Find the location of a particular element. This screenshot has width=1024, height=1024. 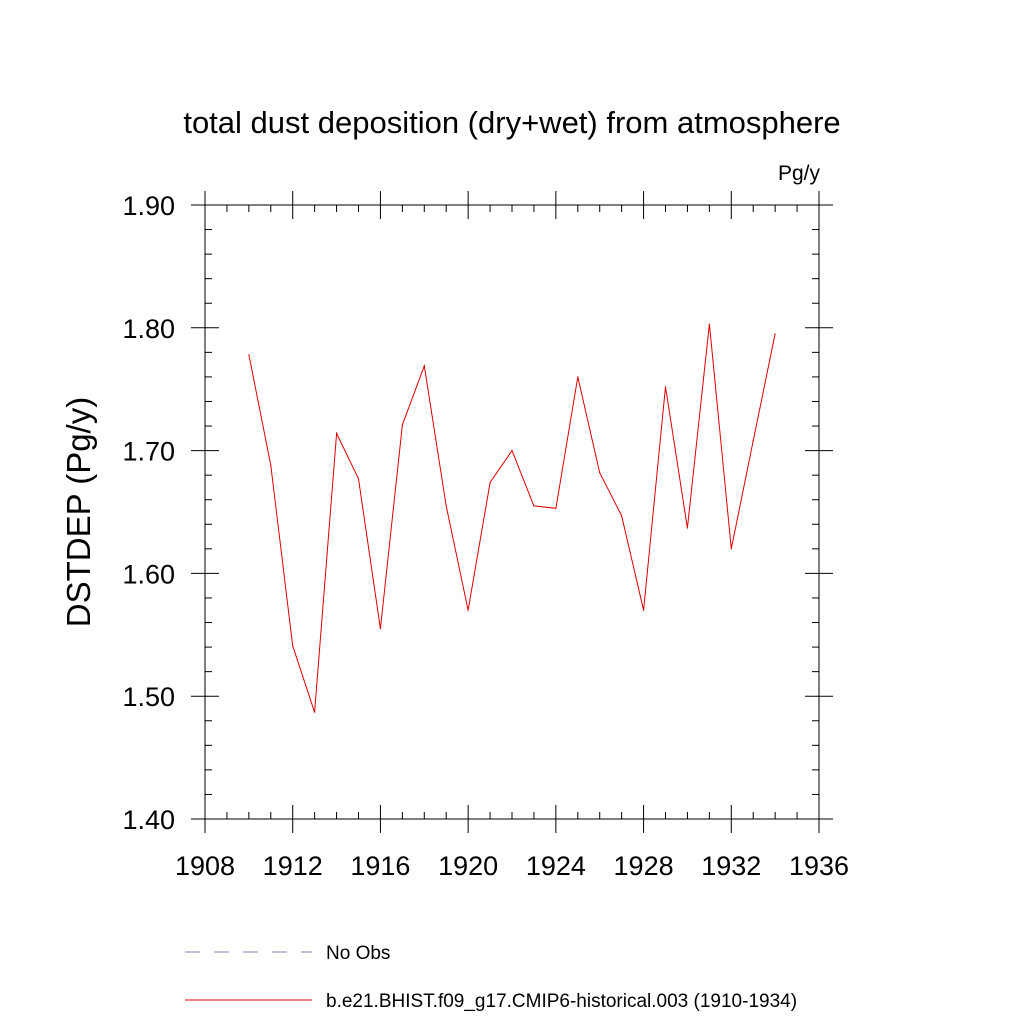

x-tick-label: 1908 is located at coordinates (205, 866).